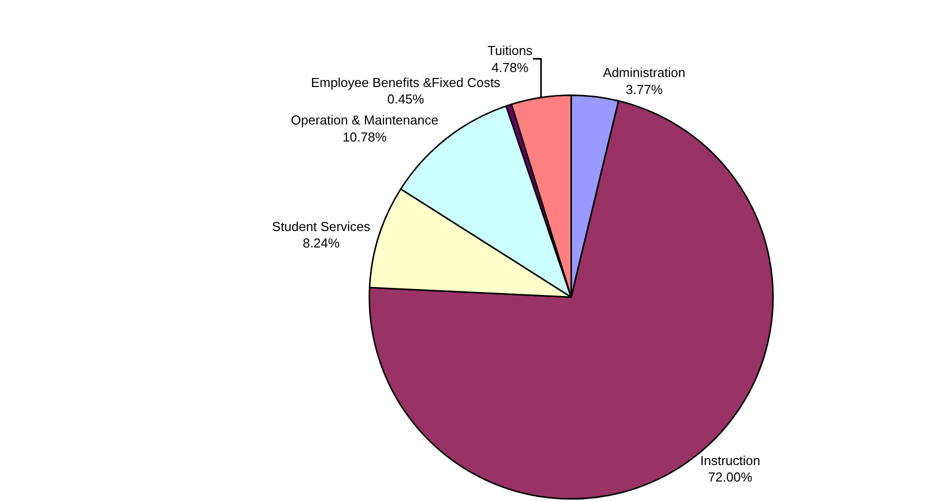 The image size is (952, 501). Describe the element at coordinates (406, 82) in the screenshot. I see `slice-label: Employee Benefits &Fixed Costs` at that location.